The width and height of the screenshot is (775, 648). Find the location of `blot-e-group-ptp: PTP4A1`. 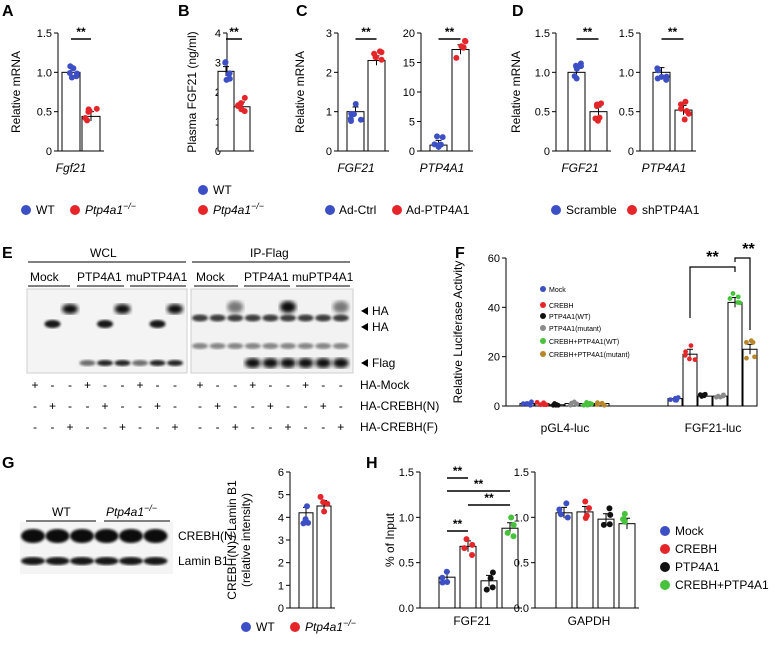

blot-e-group-ptp: PTP4A1 is located at coordinates (99, 277).